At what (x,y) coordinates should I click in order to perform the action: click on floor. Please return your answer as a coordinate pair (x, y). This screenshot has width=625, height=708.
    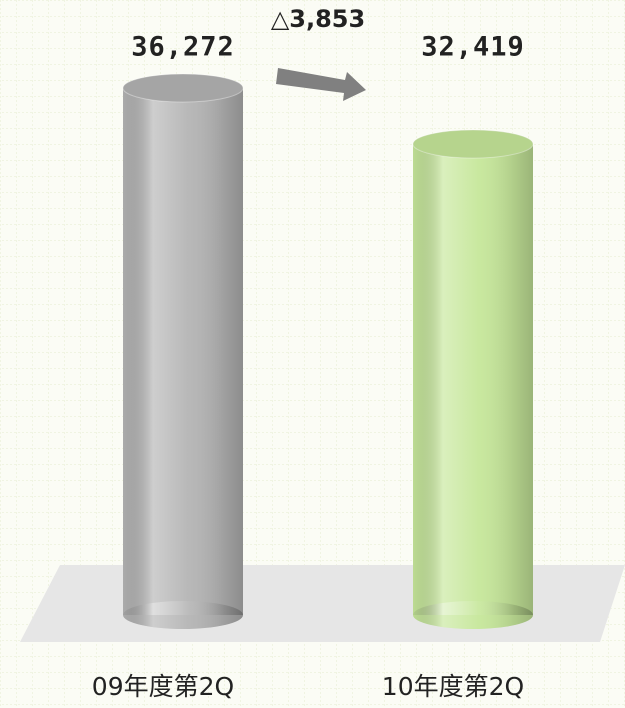
    Looking at the image, I should click on (322, 603).